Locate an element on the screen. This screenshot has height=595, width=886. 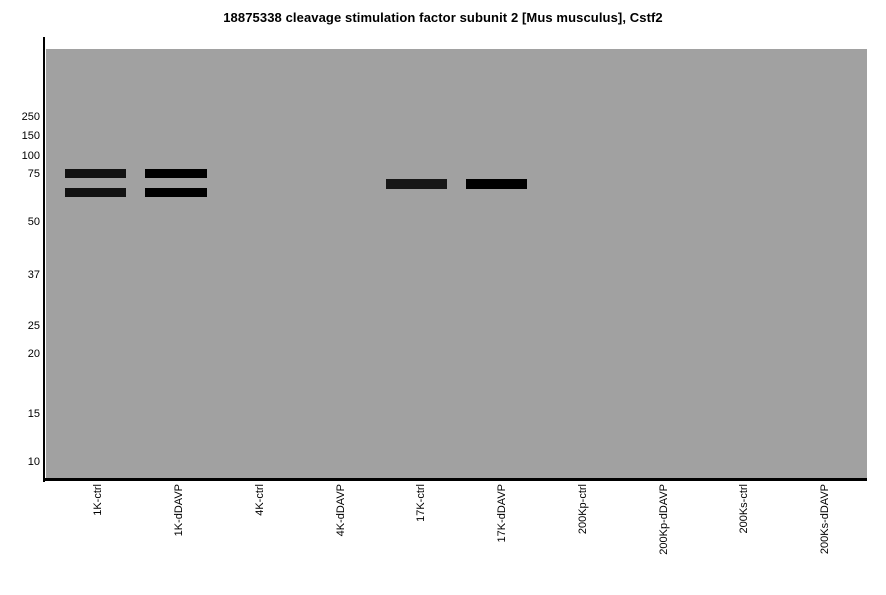
lane-label: 4K-ctrl is located at coordinates (260, 500).